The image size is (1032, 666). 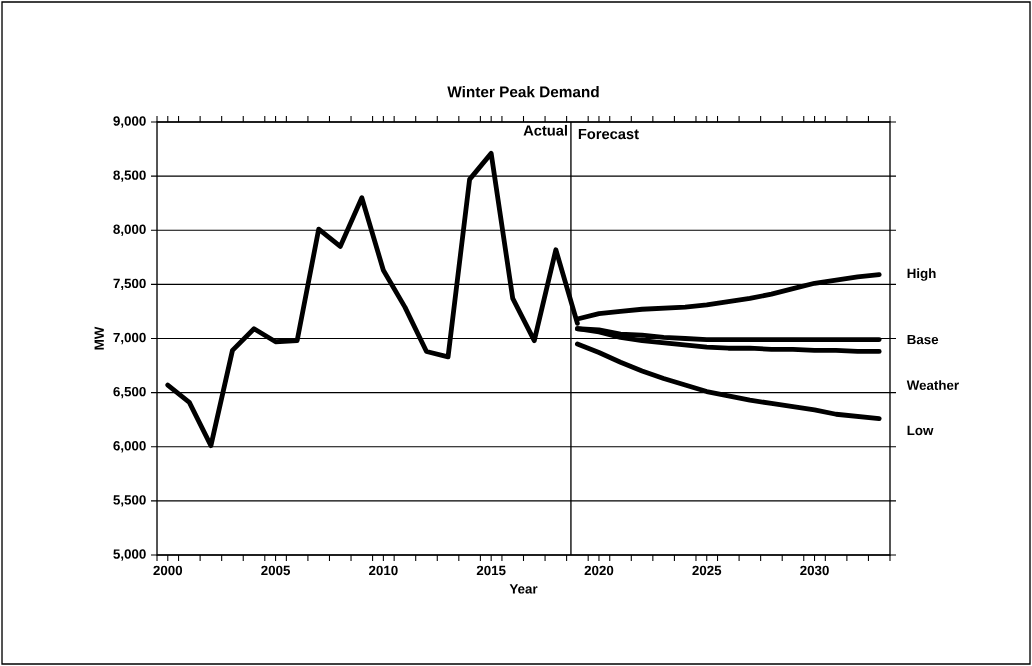 I want to click on y-tick-label: 5,000, so click(x=129, y=555).